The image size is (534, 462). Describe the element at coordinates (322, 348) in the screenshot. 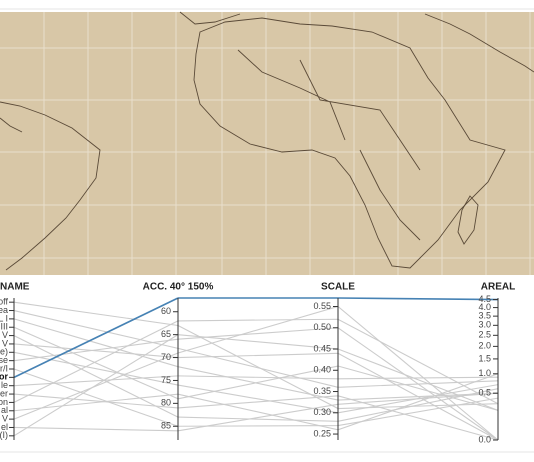

I see `tick-label: 0.45` at that location.